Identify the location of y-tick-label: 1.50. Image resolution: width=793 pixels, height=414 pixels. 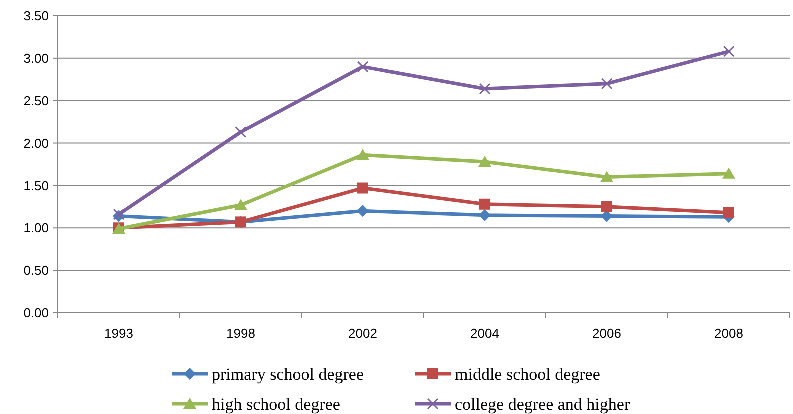
(36, 186).